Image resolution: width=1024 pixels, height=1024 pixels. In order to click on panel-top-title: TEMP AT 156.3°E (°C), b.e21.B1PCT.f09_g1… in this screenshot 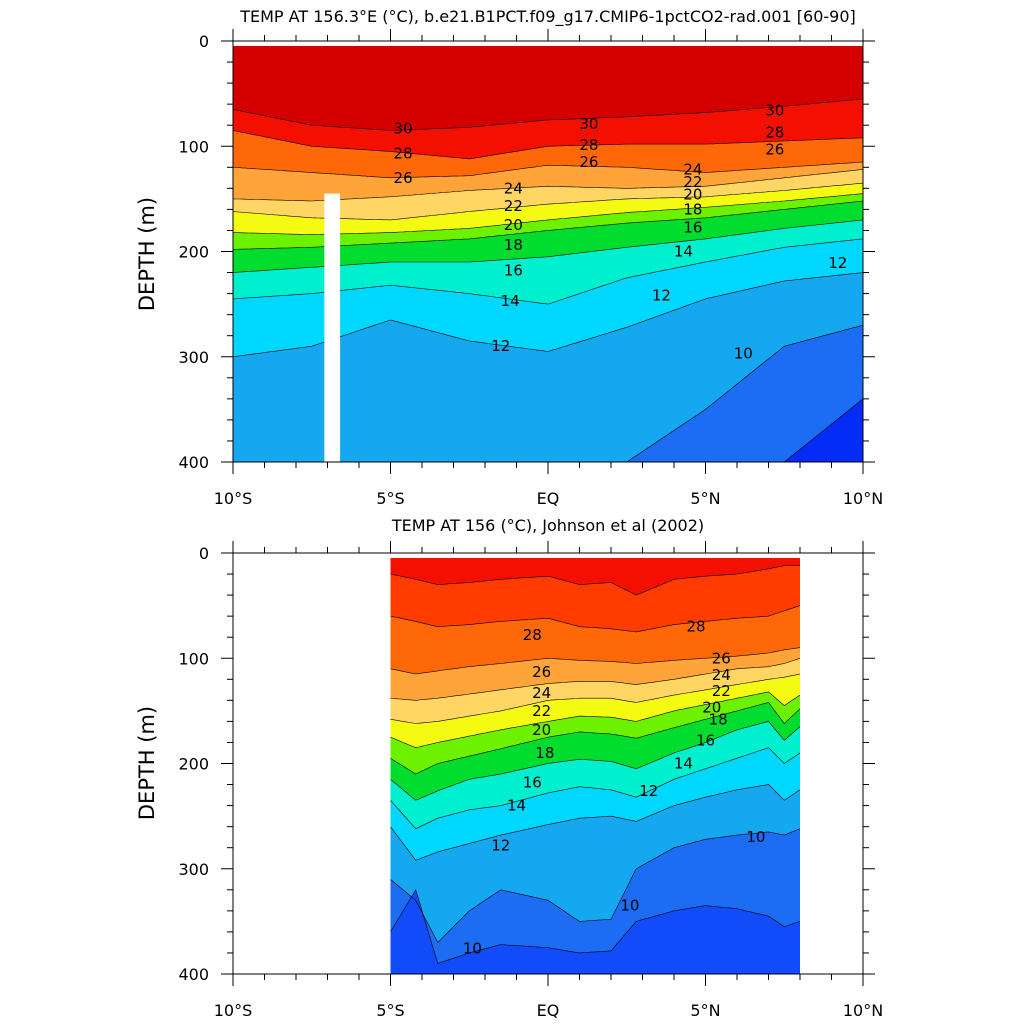, I will do `click(547, 17)`.